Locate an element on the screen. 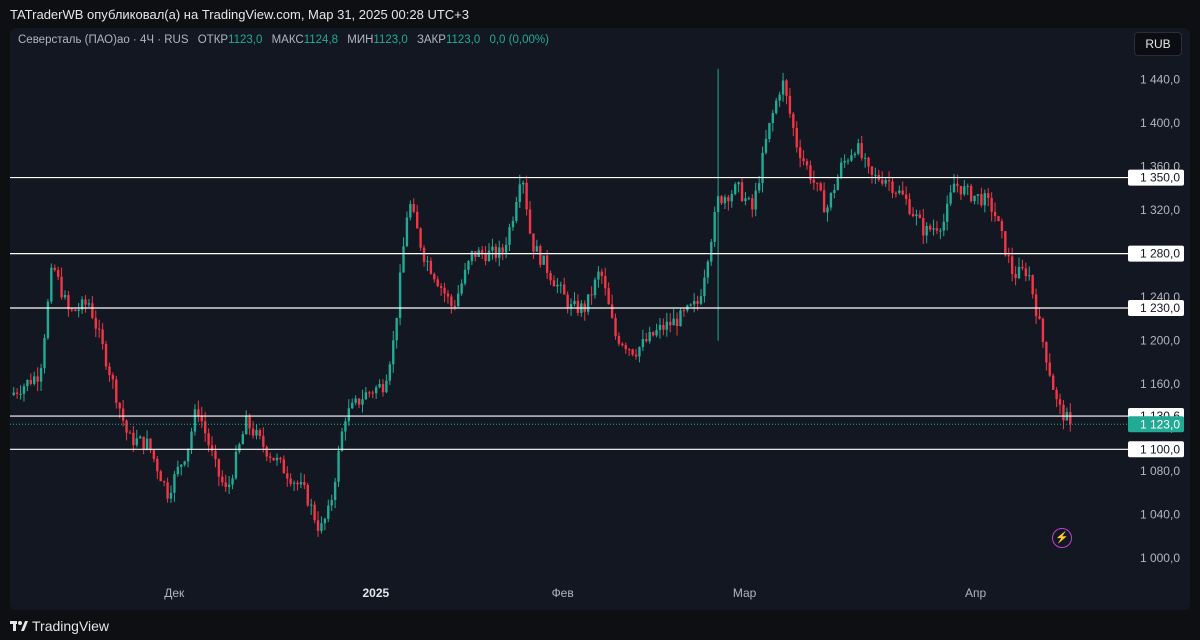 This screenshot has height=640, width=1200. low-label: МИН is located at coordinates (360, 40).